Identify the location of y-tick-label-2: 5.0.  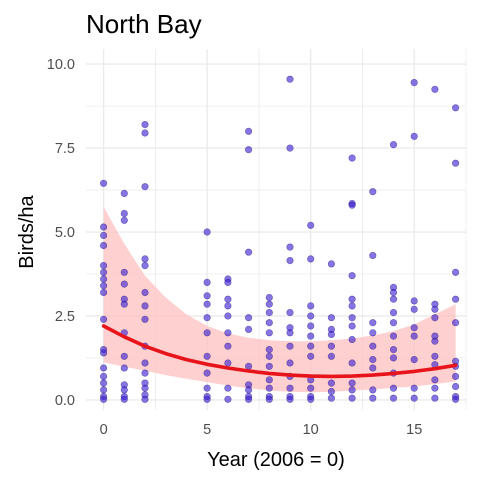
(65, 233).